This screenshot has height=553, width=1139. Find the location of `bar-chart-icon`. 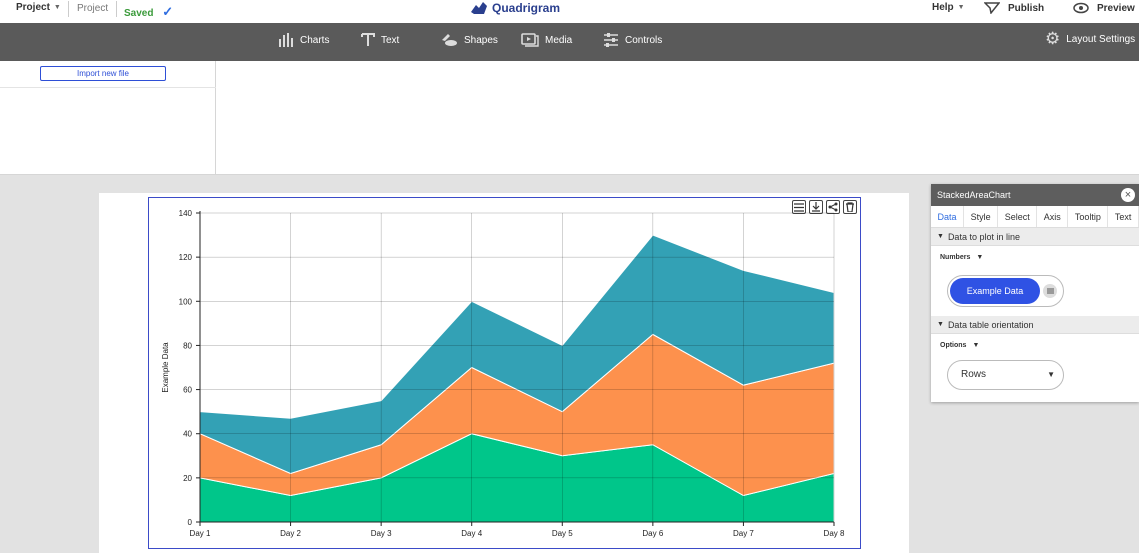

bar-chart-icon is located at coordinates (286, 40).